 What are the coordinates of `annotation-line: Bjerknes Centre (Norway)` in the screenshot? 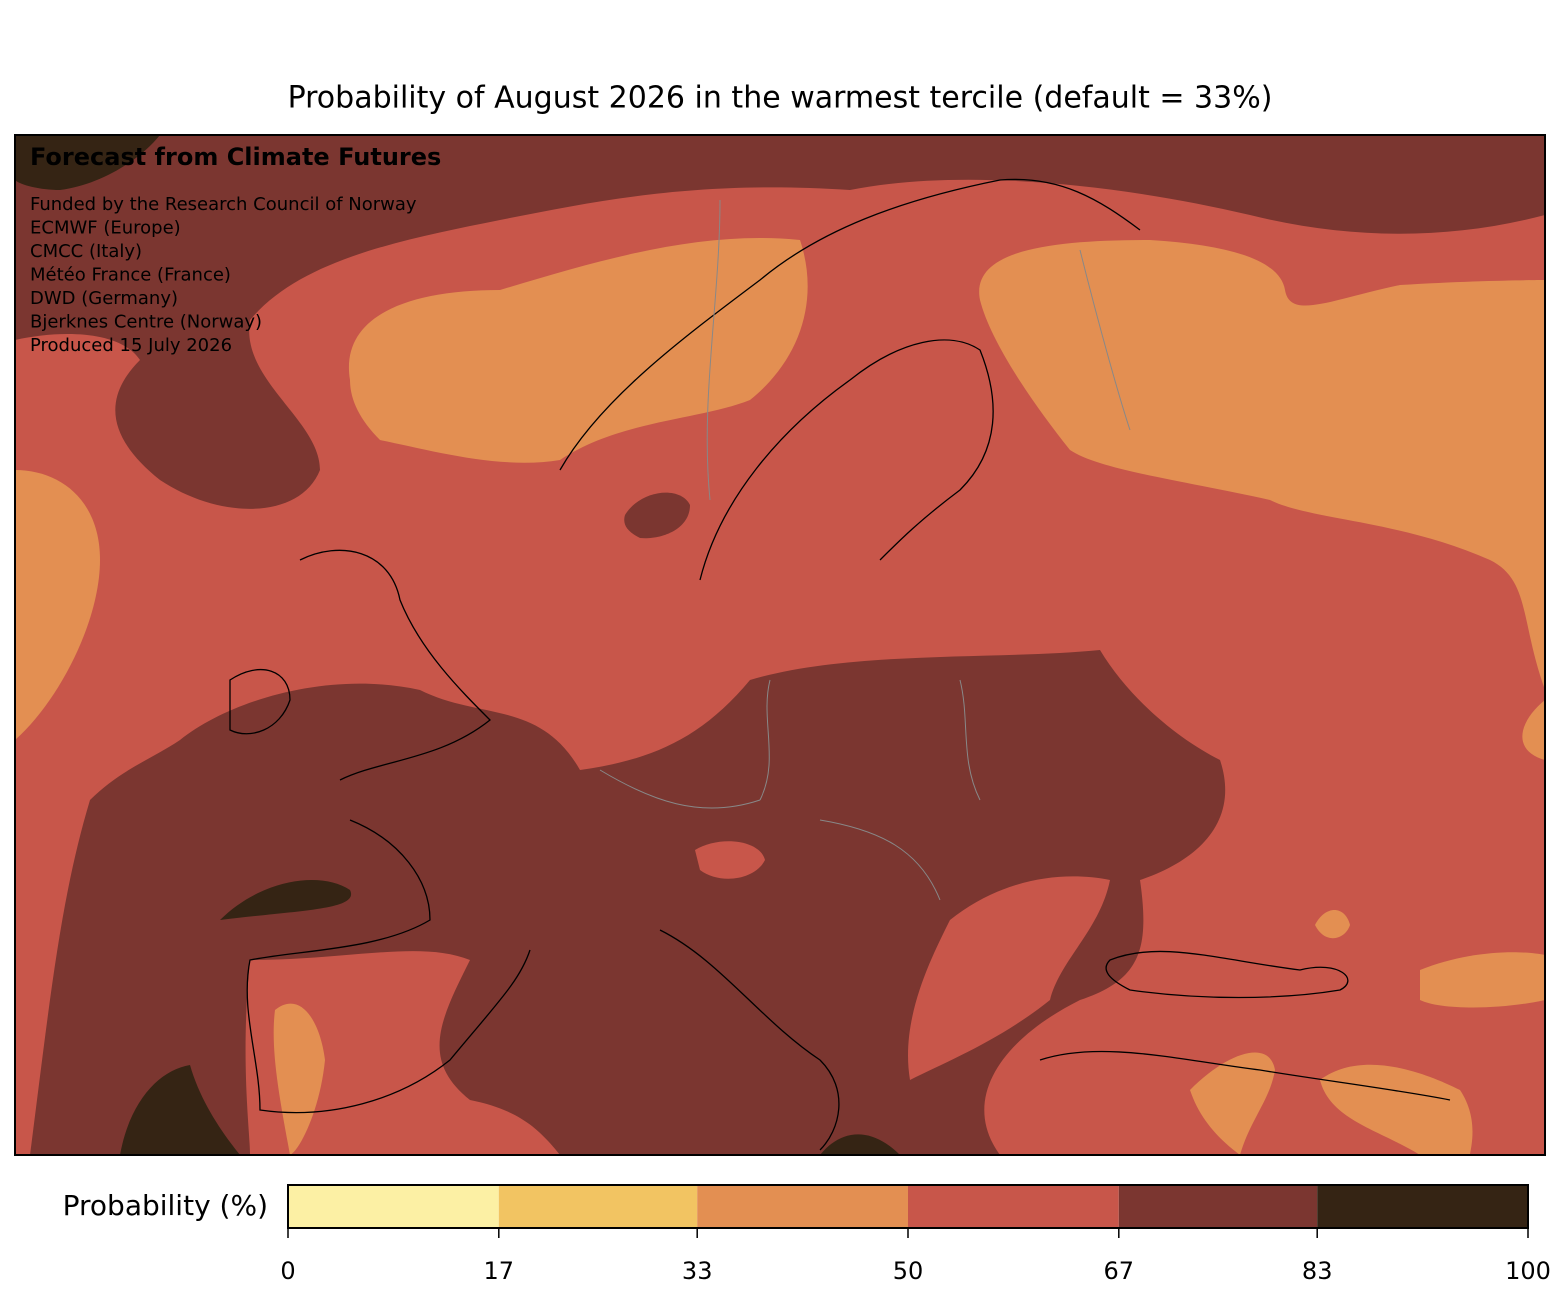 It's located at (146, 322).